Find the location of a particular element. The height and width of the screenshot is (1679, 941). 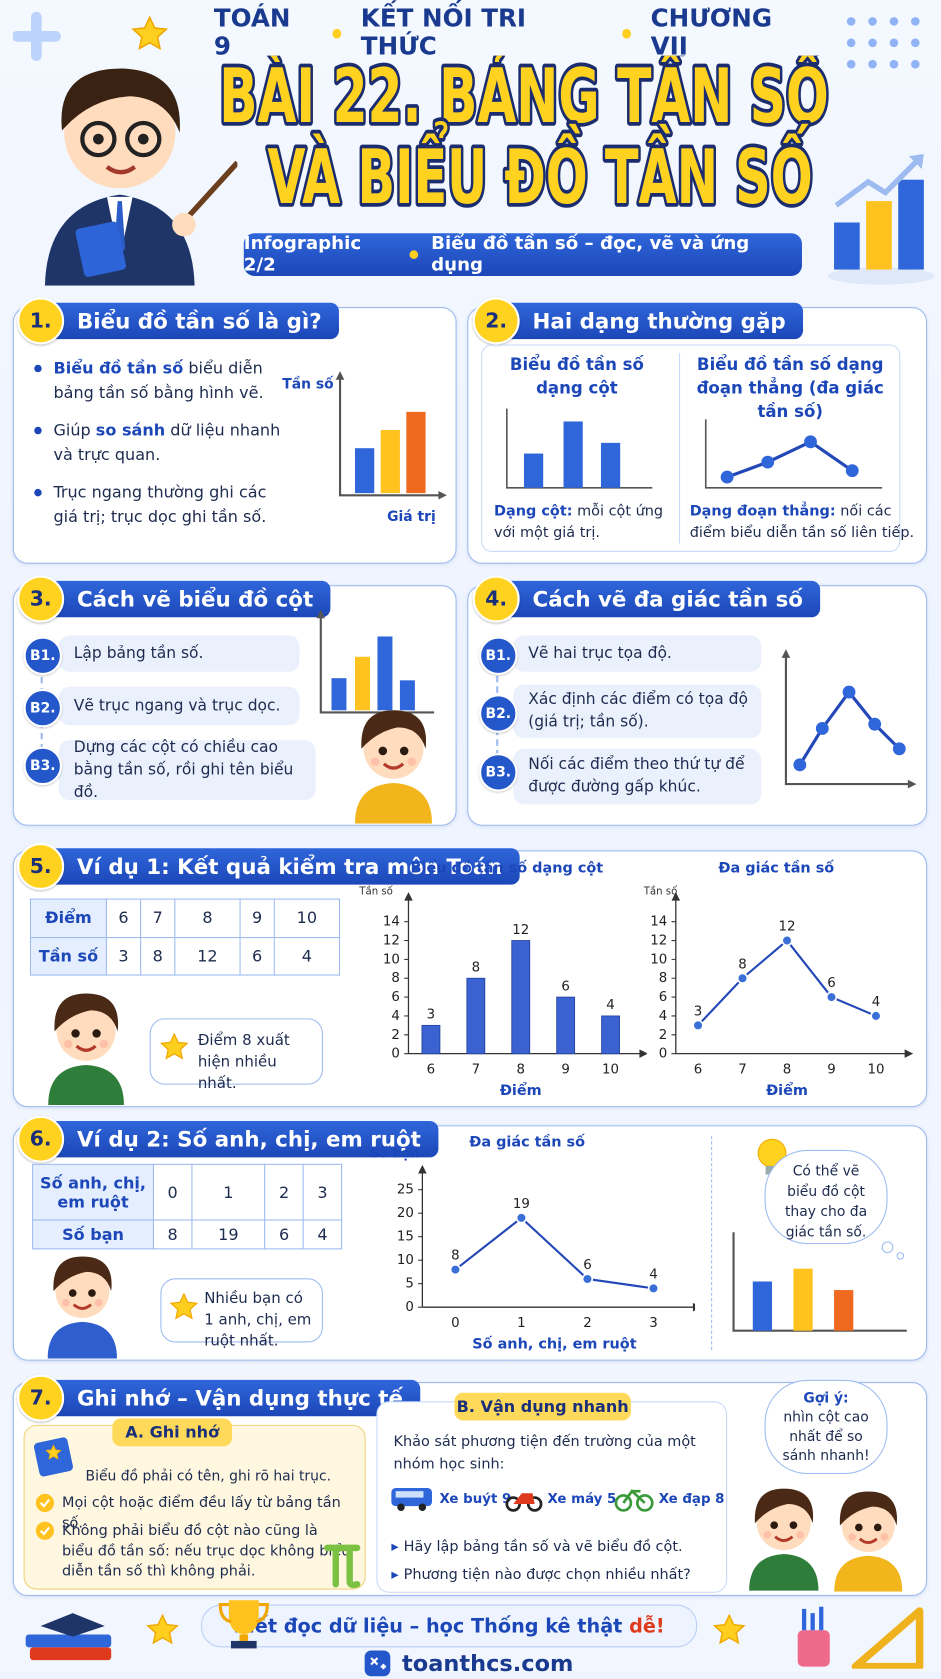

subject: TOÁN 9 is located at coordinates (252, 33).